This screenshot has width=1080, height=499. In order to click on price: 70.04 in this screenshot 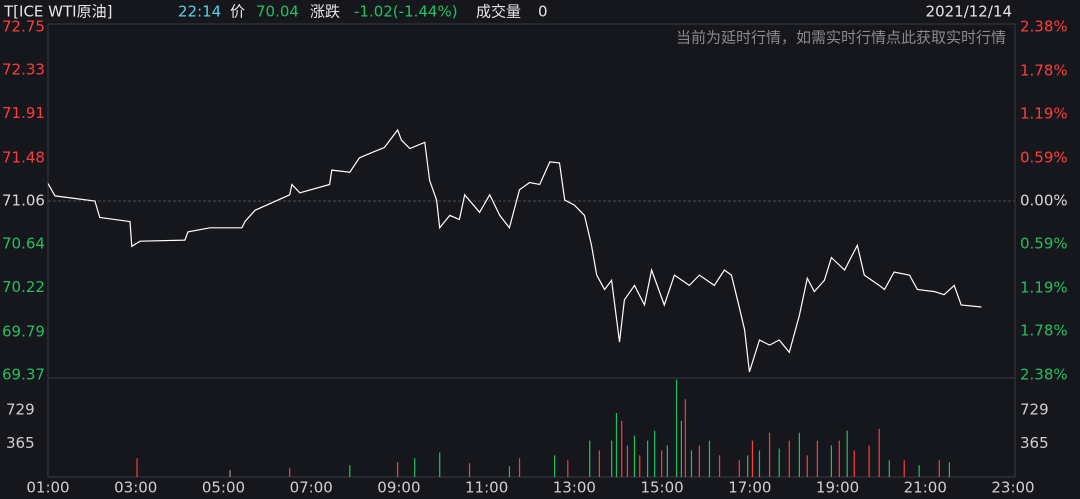, I will do `click(277, 12)`.